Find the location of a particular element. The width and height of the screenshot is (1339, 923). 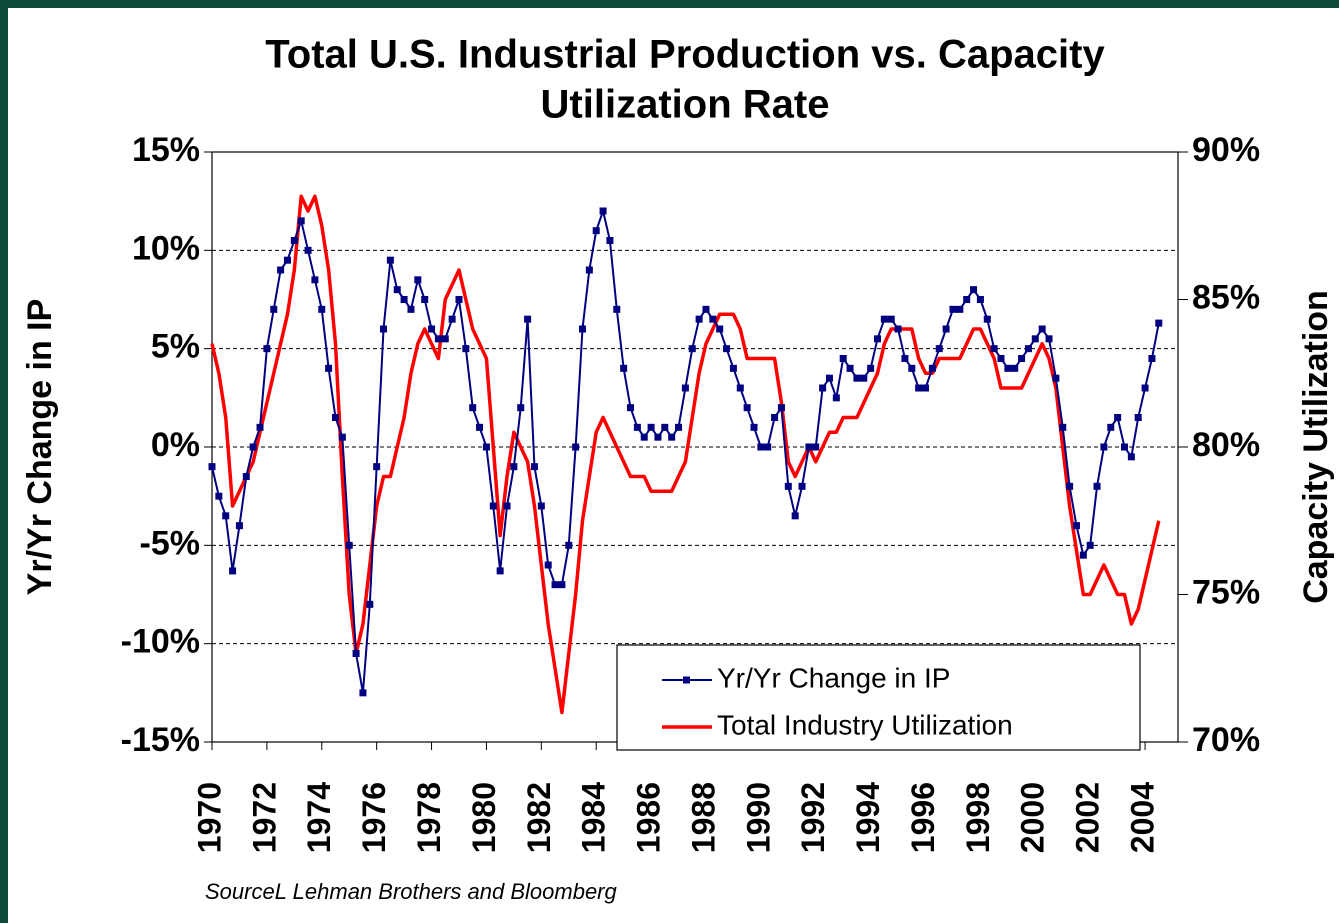

legend-label: Total Industry Utilization is located at coordinates (865, 724).